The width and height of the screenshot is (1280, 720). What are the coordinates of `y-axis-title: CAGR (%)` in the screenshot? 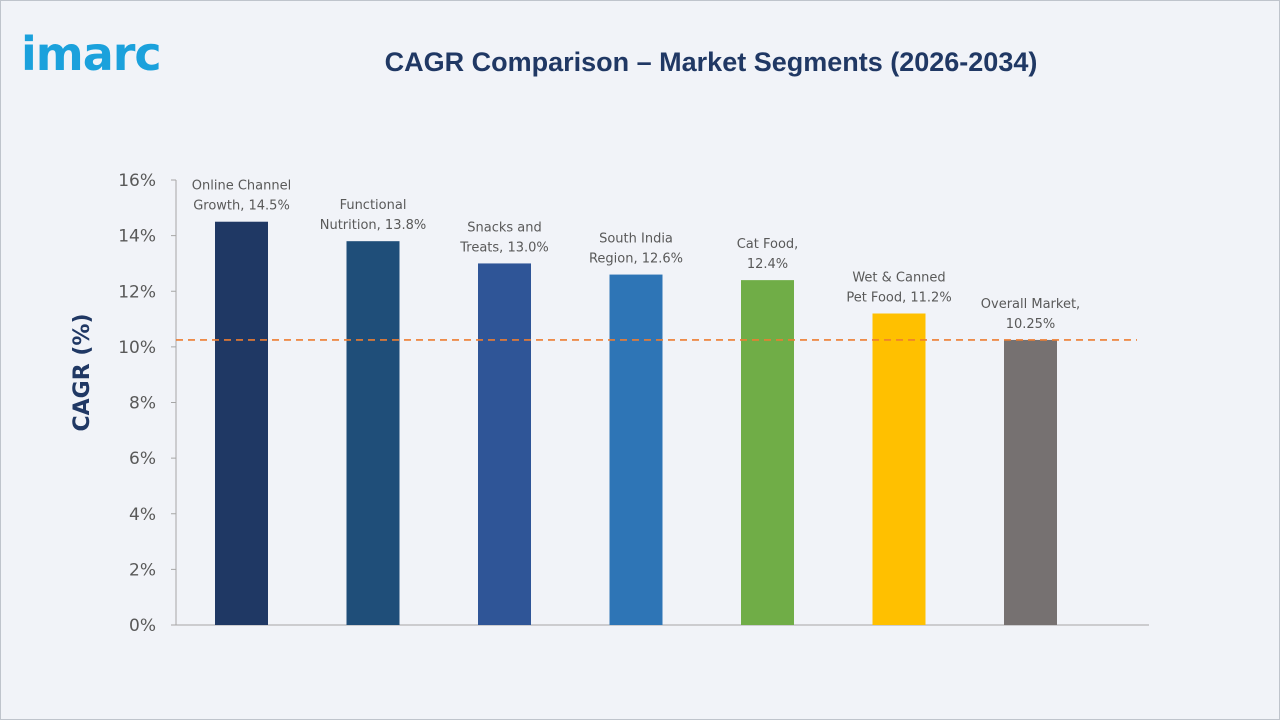 It's located at (82, 373).